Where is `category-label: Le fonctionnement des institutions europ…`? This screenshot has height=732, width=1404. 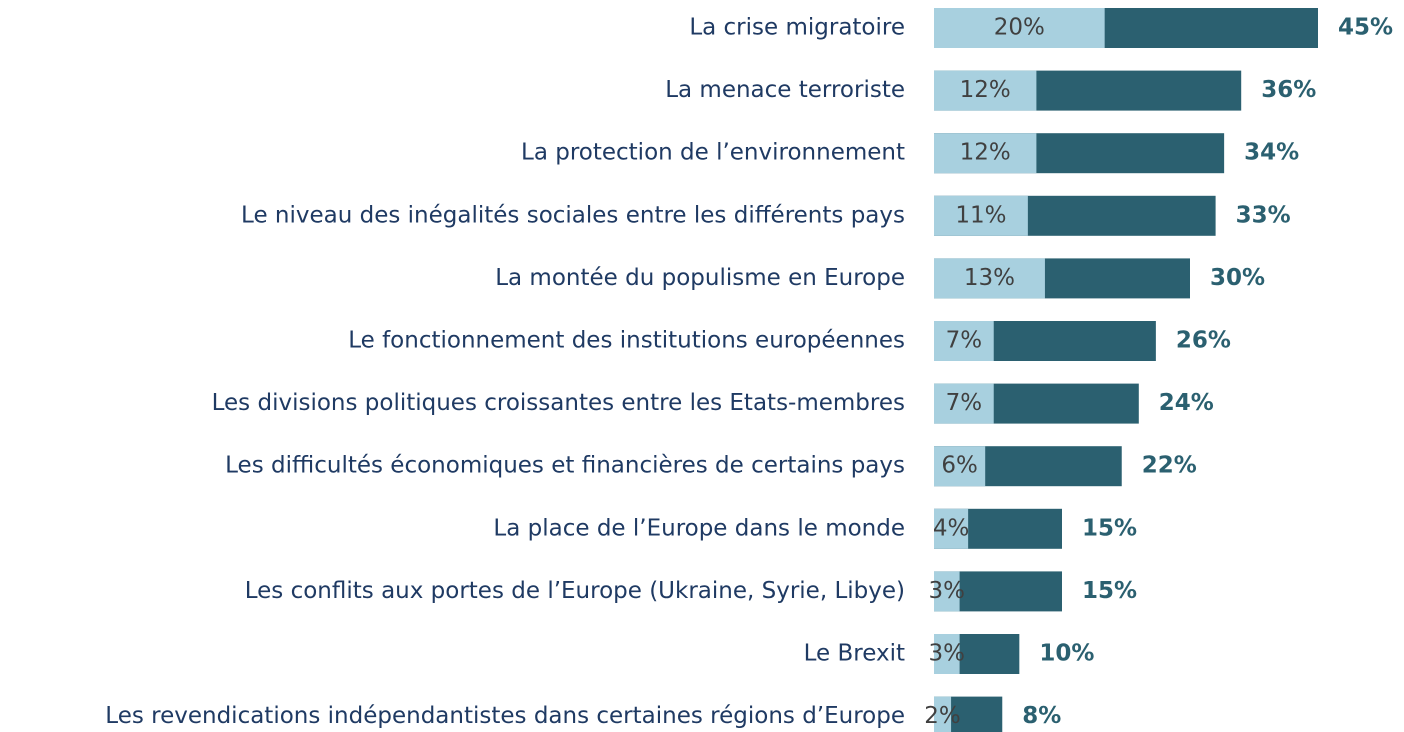
category-label: Le fonctionnement des institutions europ… is located at coordinates (626, 341).